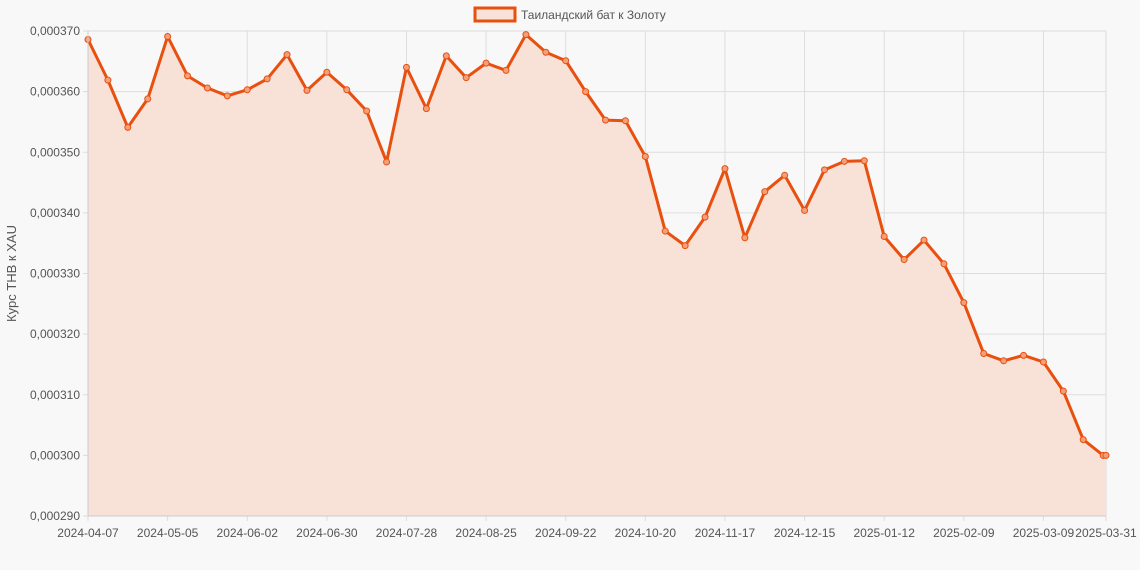 The image size is (1140, 570). What do you see at coordinates (327, 533) in the screenshot?
I see `x-tick-label: 2024-06-30` at bounding box center [327, 533].